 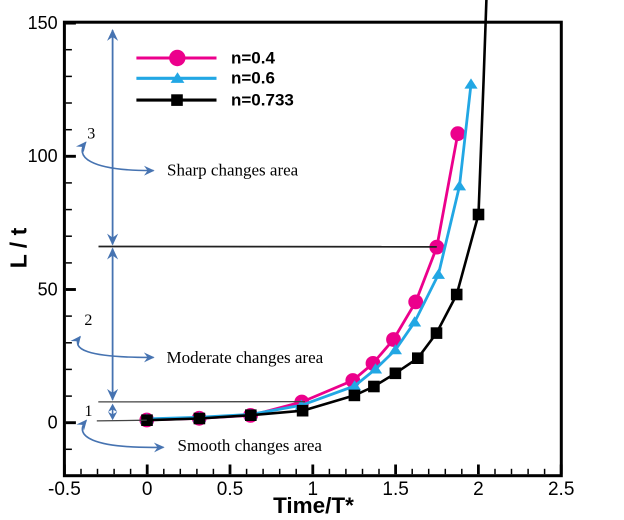 I want to click on svg-text: Sharp changes area, so click(x=233, y=170).